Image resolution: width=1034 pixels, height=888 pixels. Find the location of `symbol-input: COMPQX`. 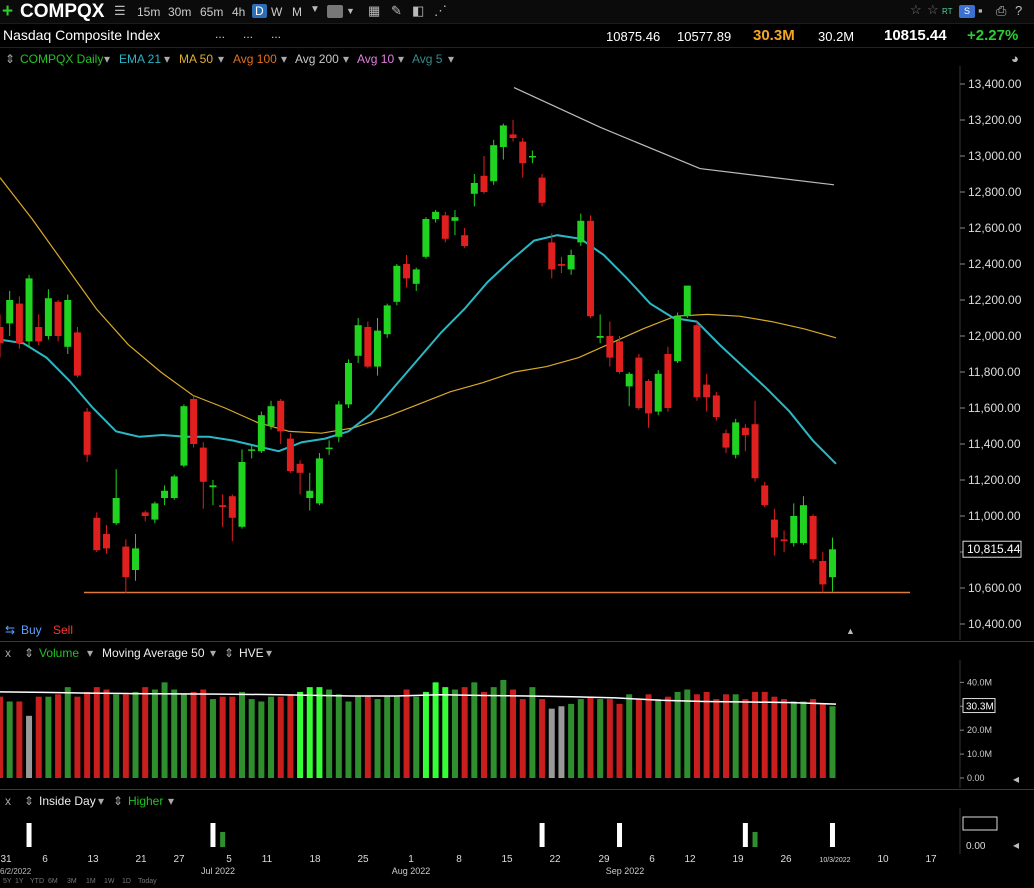

symbol-input: COMPQX is located at coordinates (62, 11).